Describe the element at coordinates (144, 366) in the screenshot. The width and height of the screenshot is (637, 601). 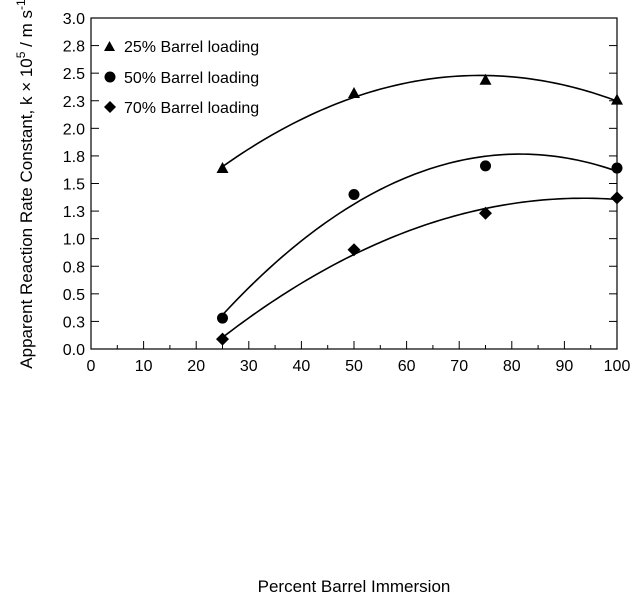
I see `x-tick-label: 10` at that location.